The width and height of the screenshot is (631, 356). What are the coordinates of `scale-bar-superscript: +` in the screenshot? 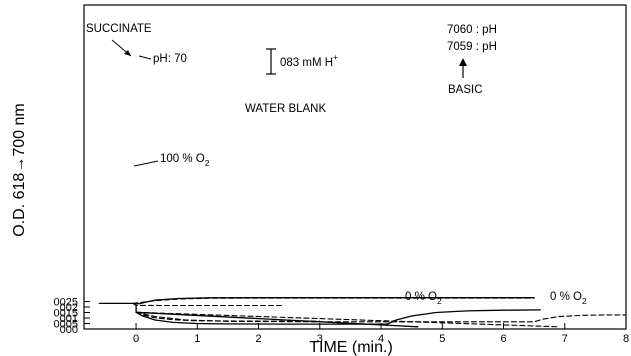 It's located at (335, 57).